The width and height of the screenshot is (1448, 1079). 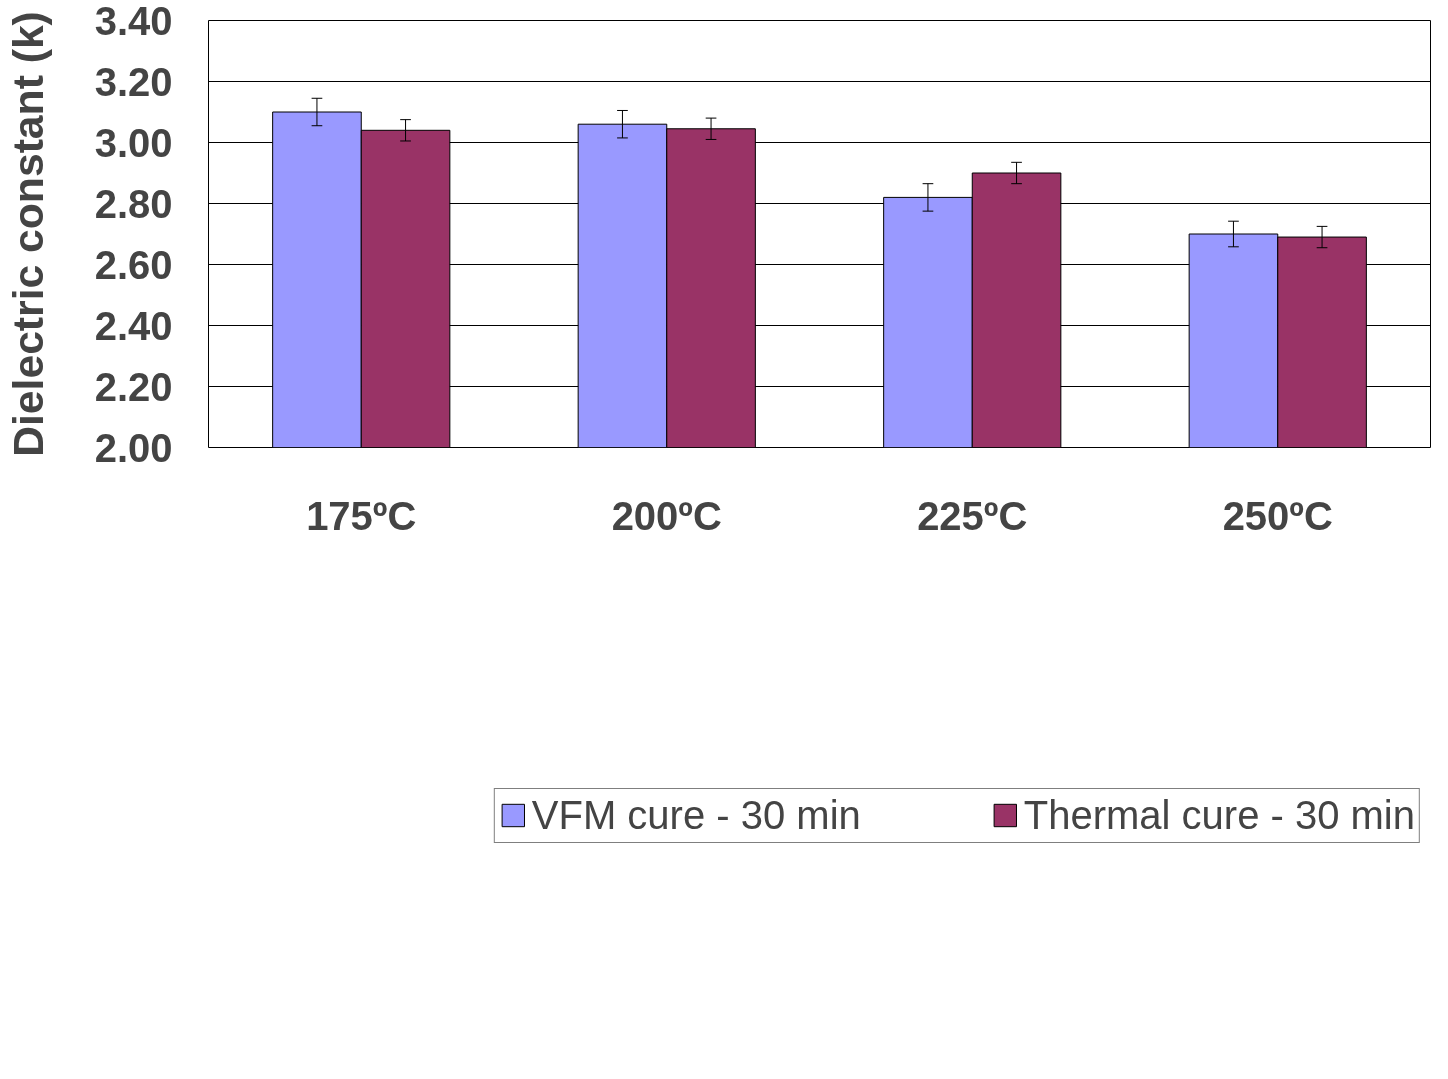 What do you see at coordinates (133, 447) in the screenshot?
I see `y-tick-label: 2.00` at bounding box center [133, 447].